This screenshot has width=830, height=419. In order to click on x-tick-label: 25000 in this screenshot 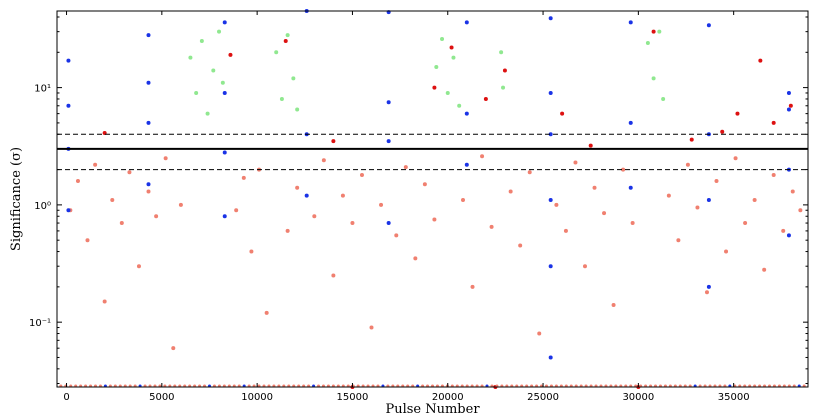, I will do `click(543, 397)`.